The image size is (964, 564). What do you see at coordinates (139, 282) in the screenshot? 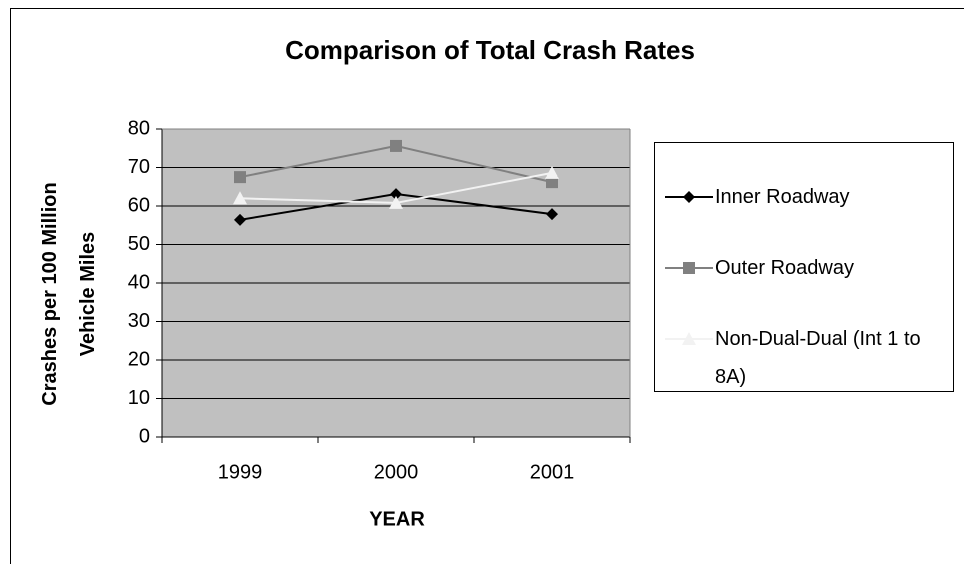
I see `y-tick-label: 40` at bounding box center [139, 282].